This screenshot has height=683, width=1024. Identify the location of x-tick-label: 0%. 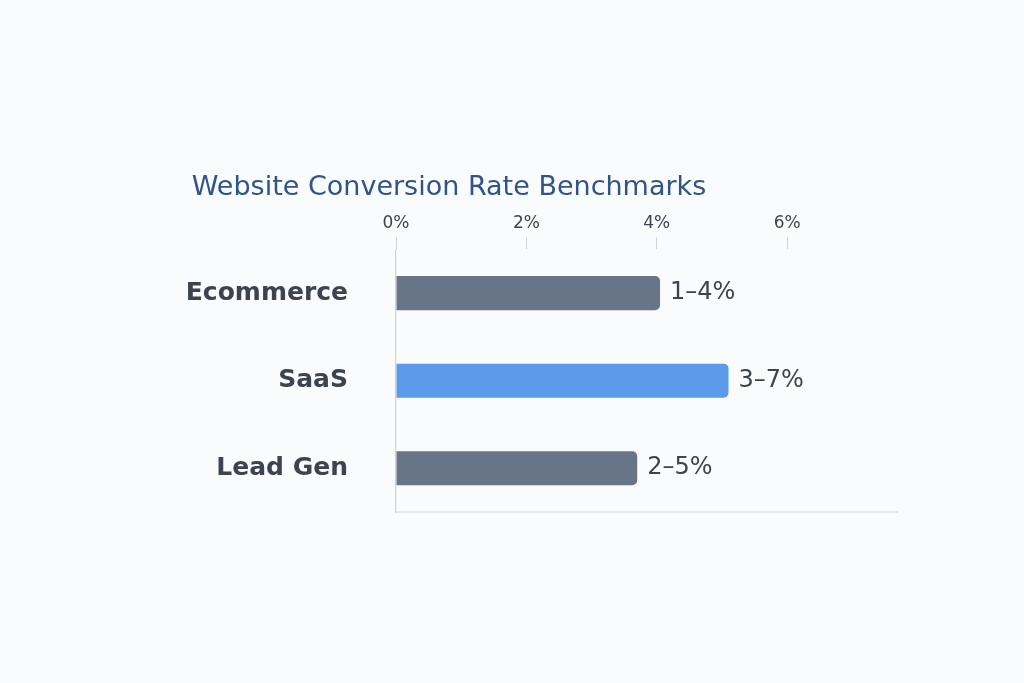
(396, 221).